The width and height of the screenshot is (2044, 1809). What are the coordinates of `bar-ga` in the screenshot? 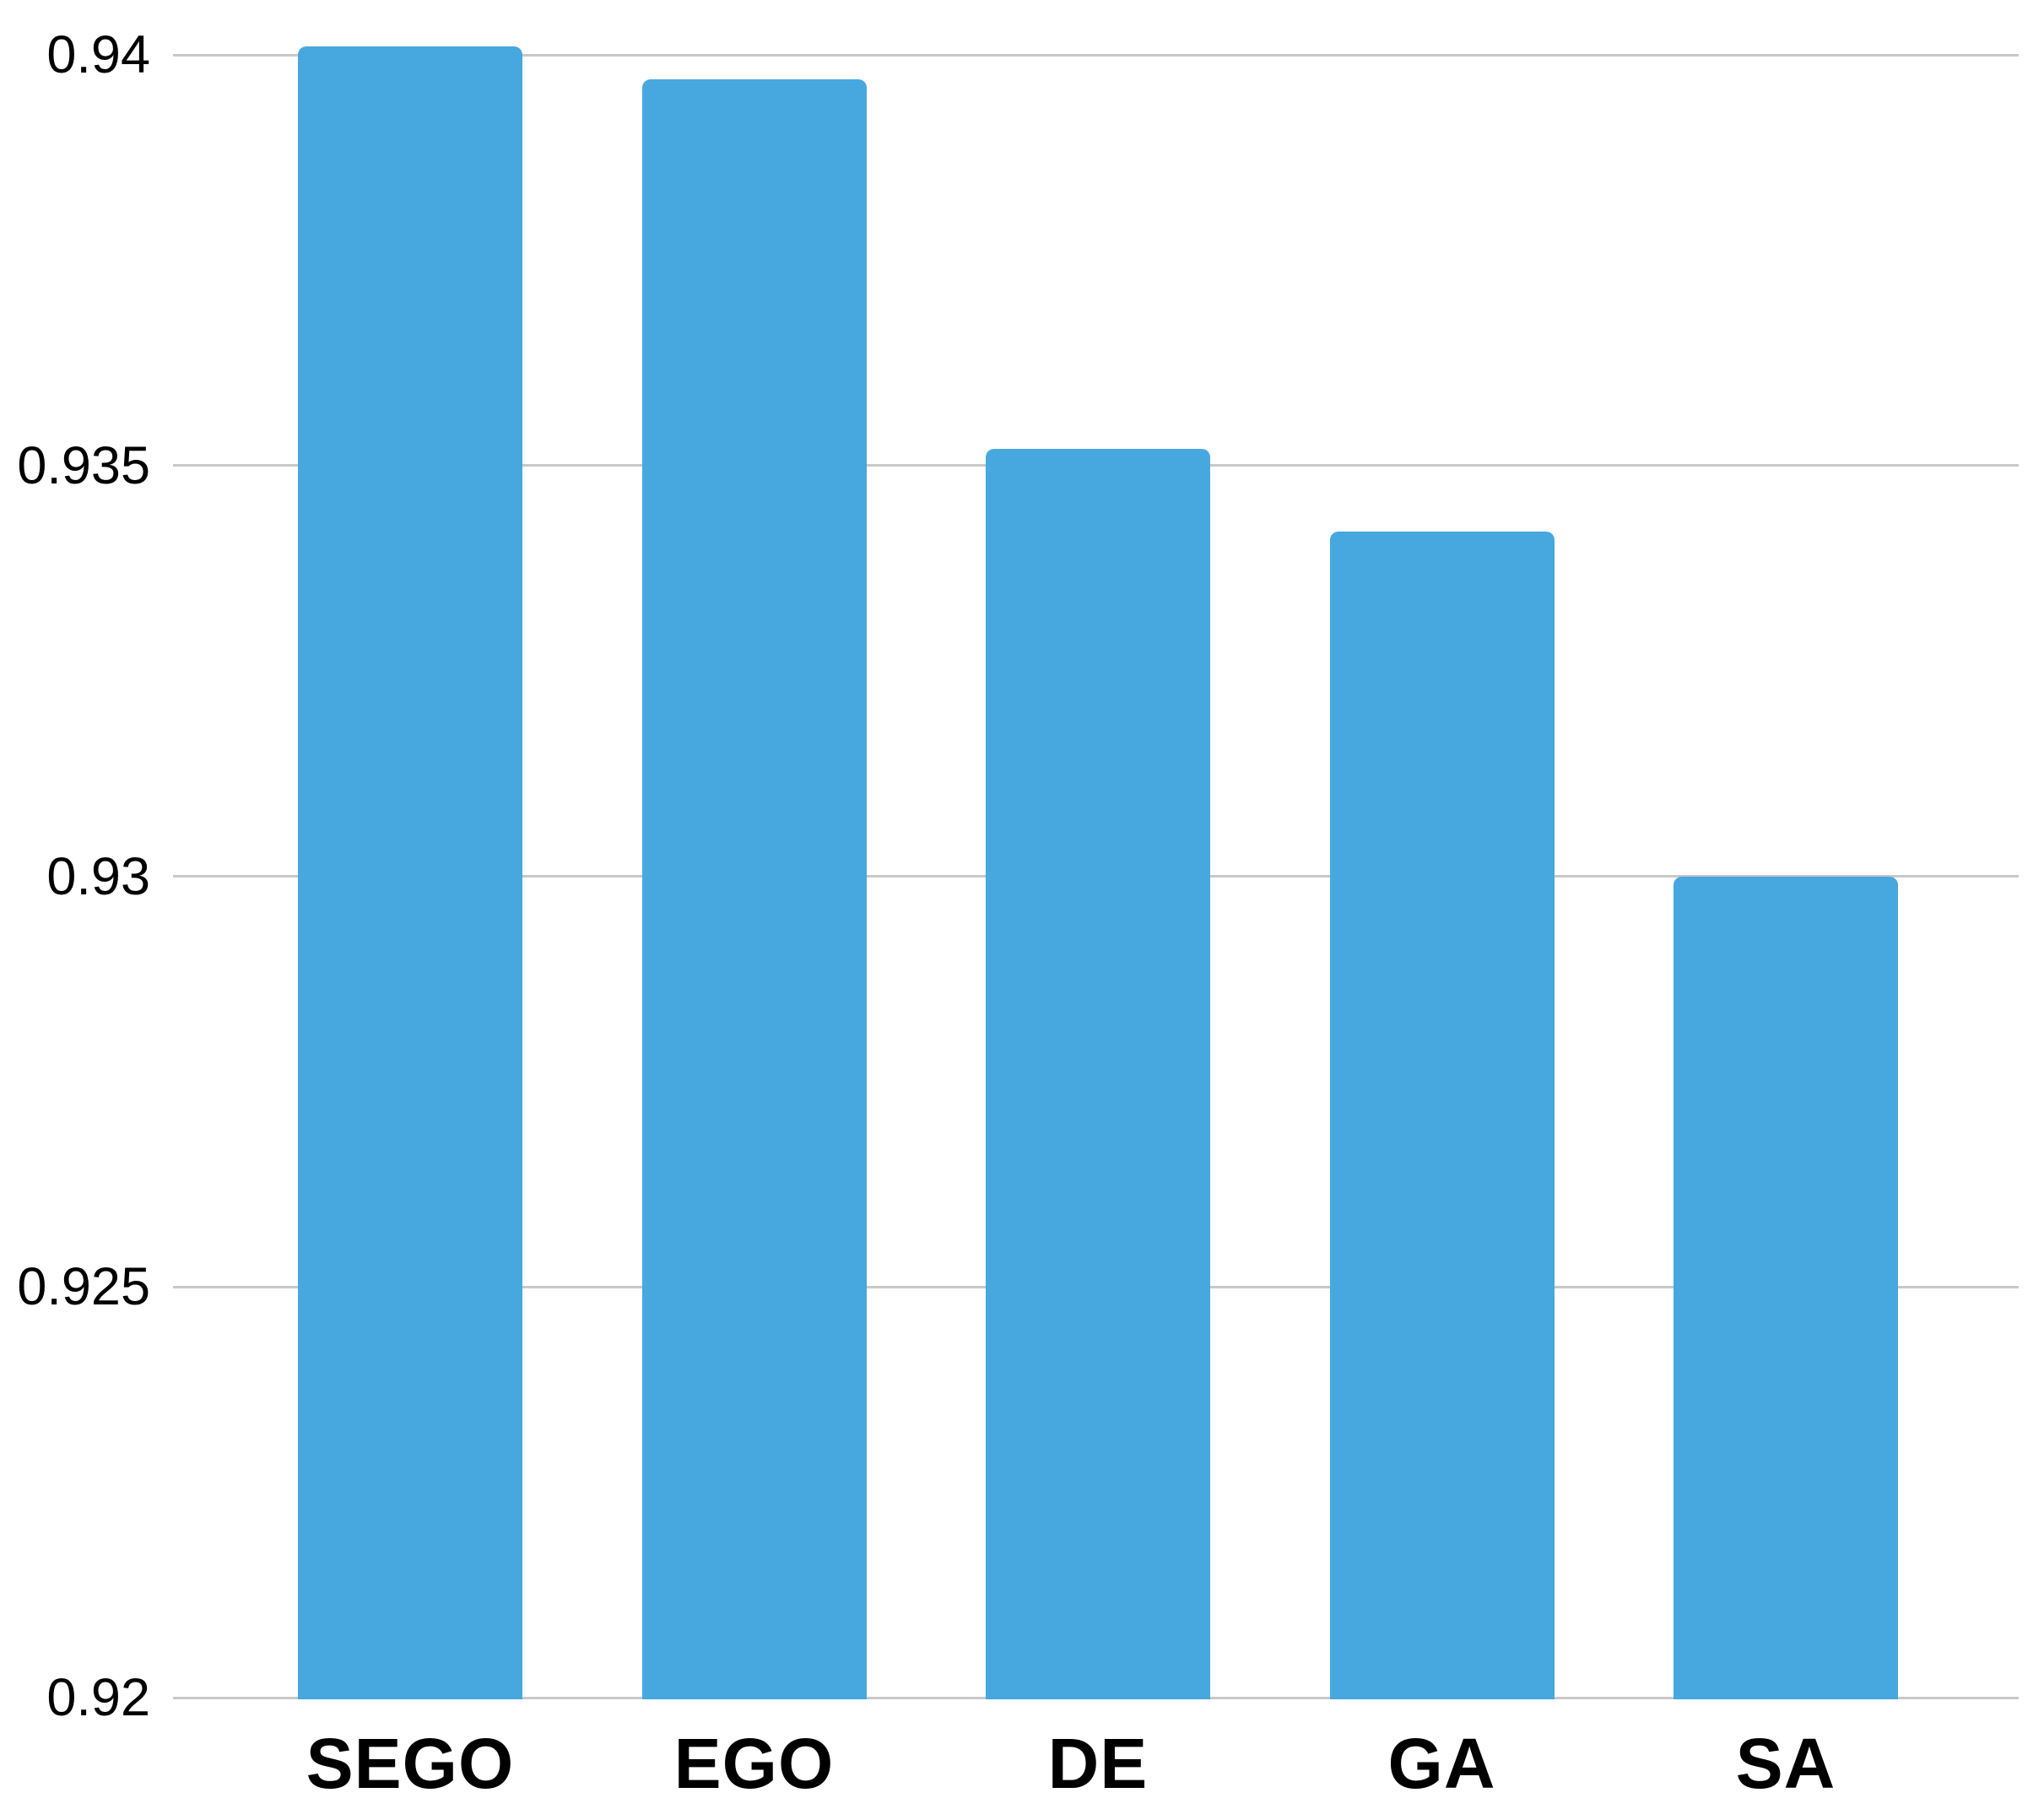 It's located at (1442, 1115).